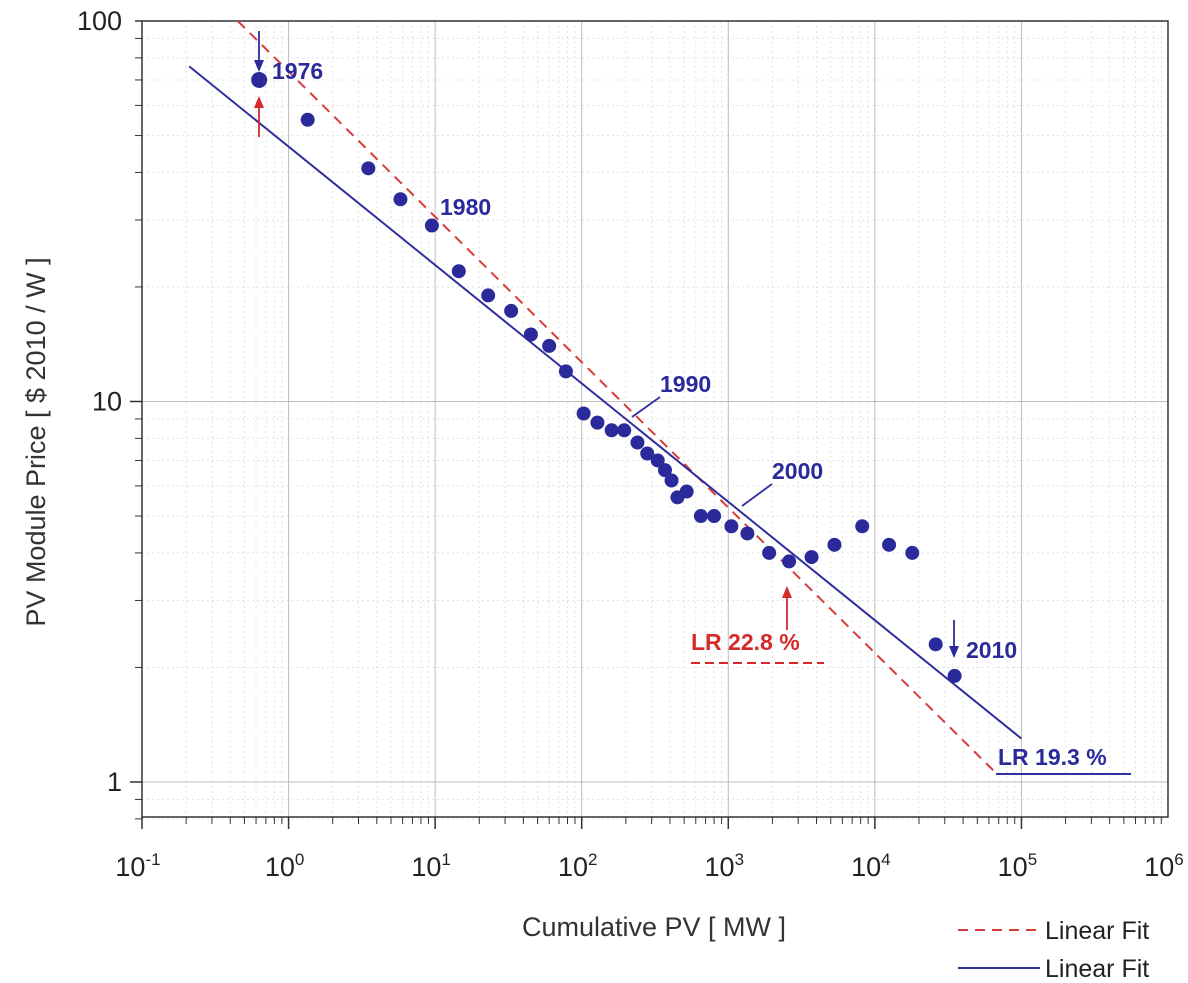 Image resolution: width=1188 pixels, height=983 pixels. What do you see at coordinates (259, 51) in the screenshot?
I see `arrow-1976-down` at bounding box center [259, 51].